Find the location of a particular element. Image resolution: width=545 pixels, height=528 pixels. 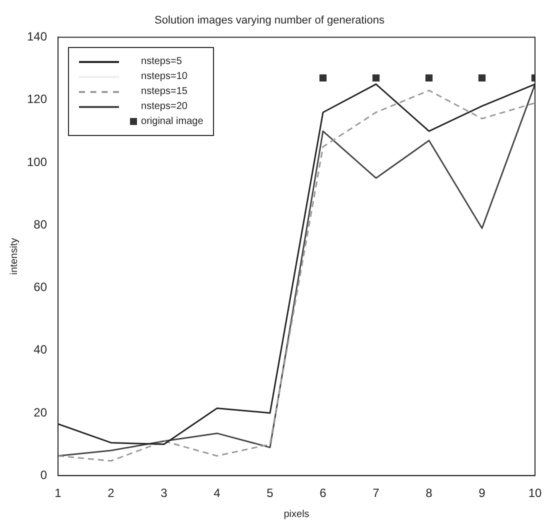

x-tick-label: 7 is located at coordinates (376, 493).